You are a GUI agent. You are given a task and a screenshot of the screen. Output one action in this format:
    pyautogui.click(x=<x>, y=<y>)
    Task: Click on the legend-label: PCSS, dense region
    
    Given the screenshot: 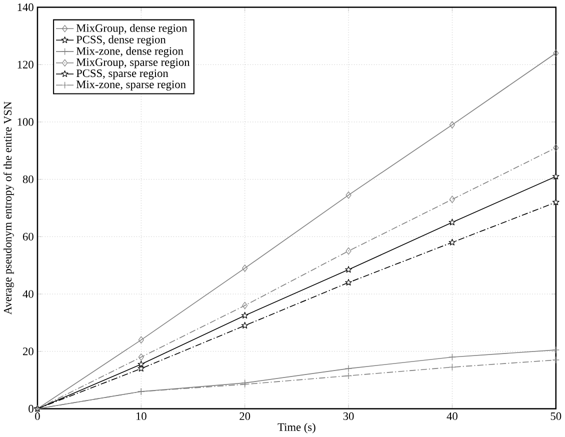 What is the action you would take?
    pyautogui.click(x=121, y=41)
    